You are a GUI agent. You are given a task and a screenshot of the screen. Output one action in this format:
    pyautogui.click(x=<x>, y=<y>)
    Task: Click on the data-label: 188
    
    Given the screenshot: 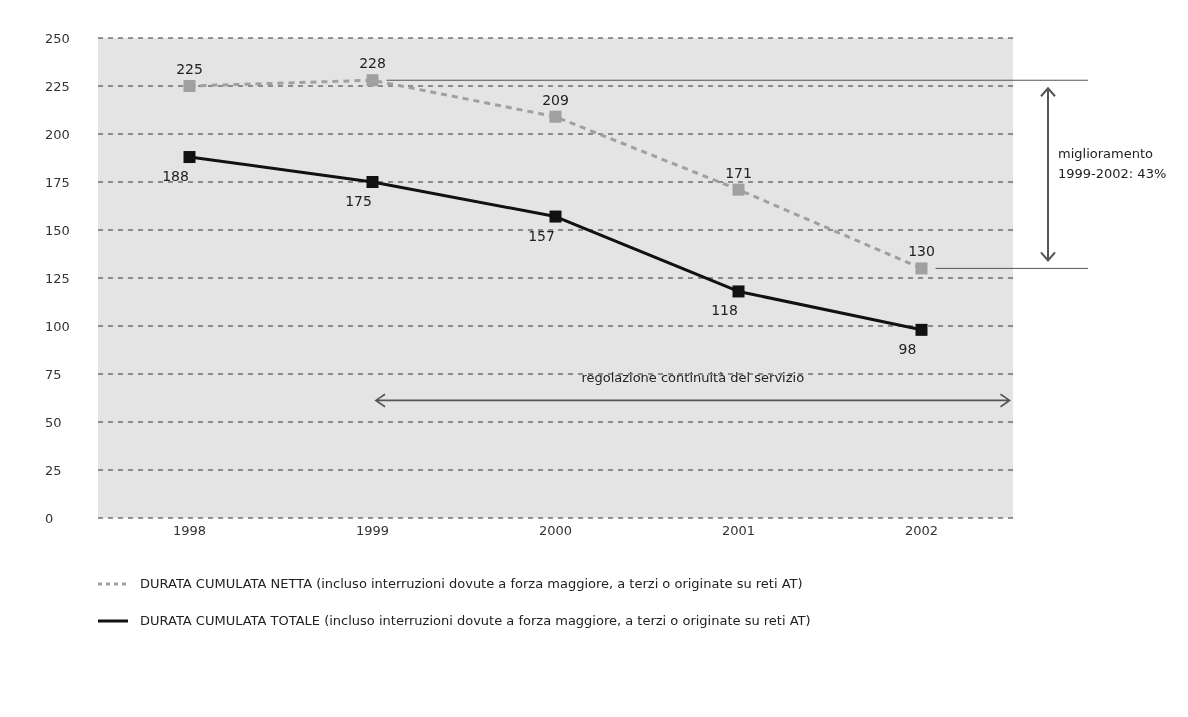 What is the action you would take?
    pyautogui.click(x=175, y=176)
    